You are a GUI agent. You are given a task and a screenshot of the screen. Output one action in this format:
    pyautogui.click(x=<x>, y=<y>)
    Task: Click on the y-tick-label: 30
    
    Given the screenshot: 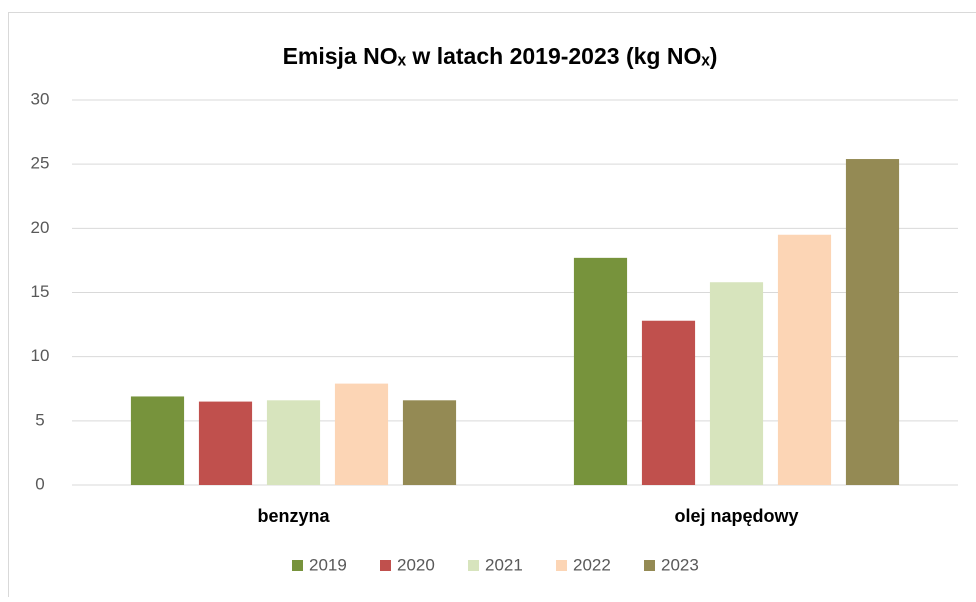 What is the action you would take?
    pyautogui.click(x=40, y=98)
    